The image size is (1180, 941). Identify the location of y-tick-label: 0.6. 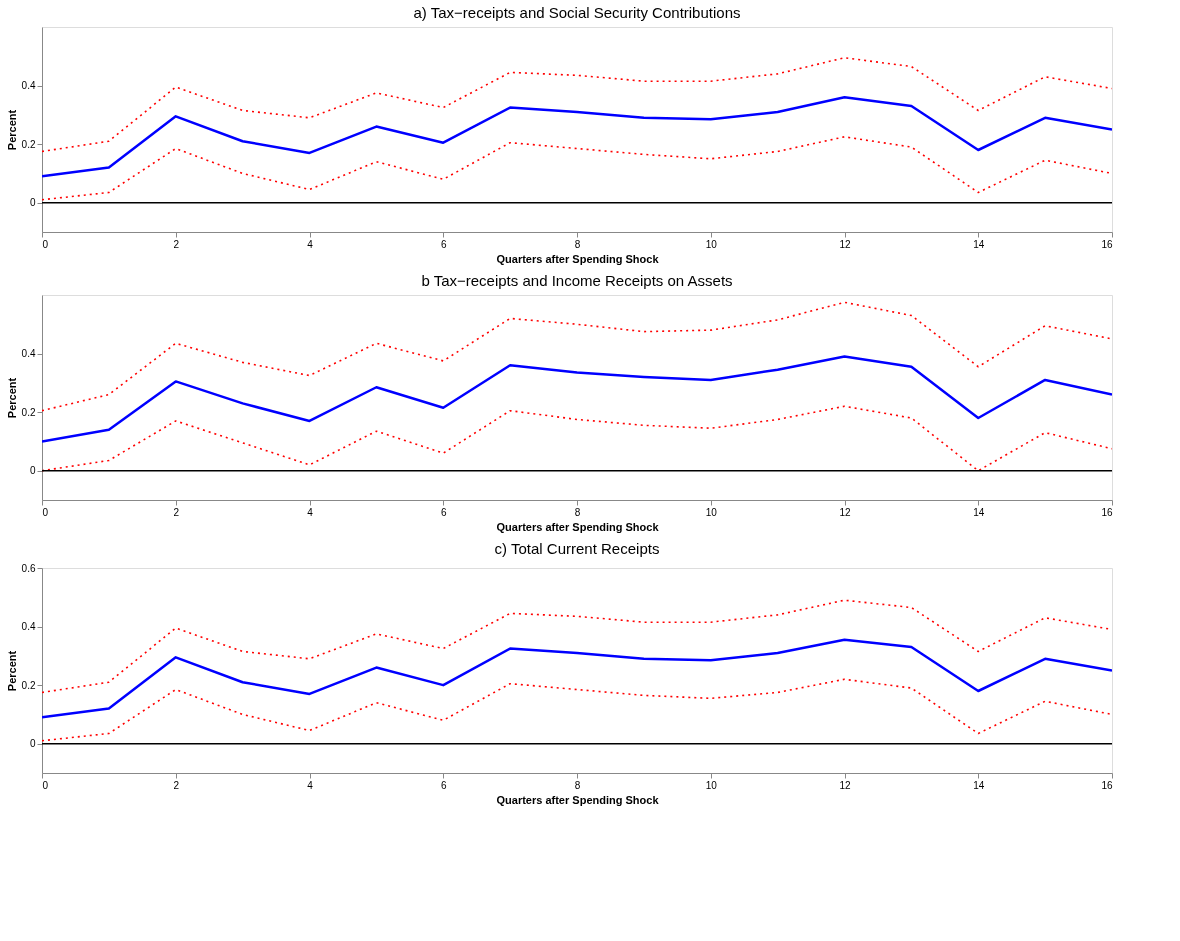
(28, 568).